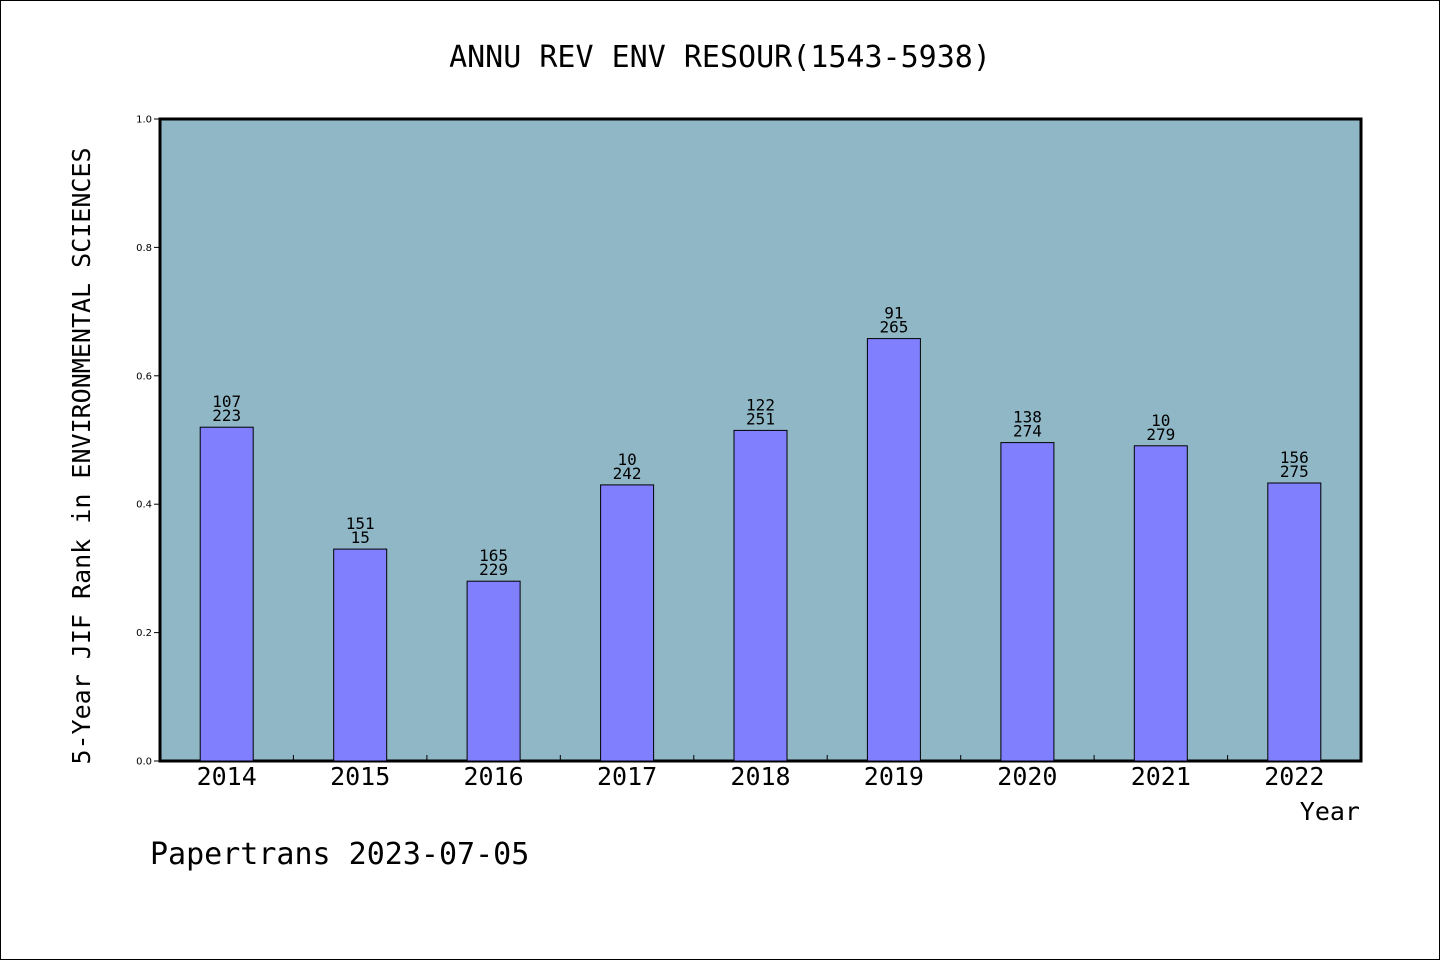 The width and height of the screenshot is (1440, 960). I want to click on bar-2020, so click(1027, 602).